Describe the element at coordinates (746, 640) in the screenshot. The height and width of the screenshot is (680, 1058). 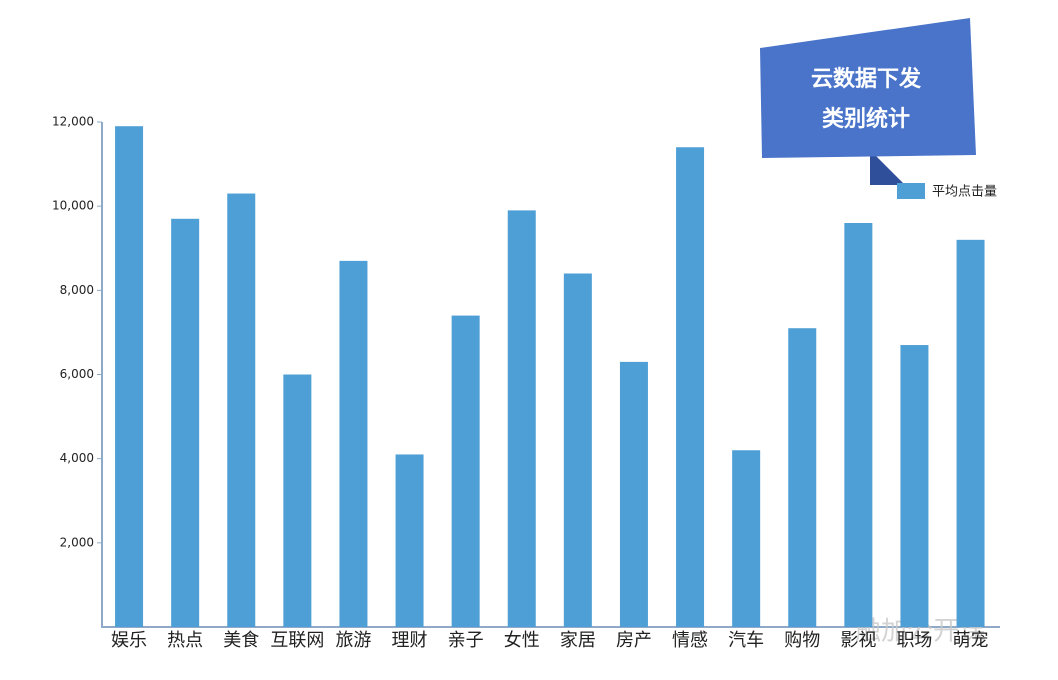
I see `x-tick-label: 汽车` at that location.